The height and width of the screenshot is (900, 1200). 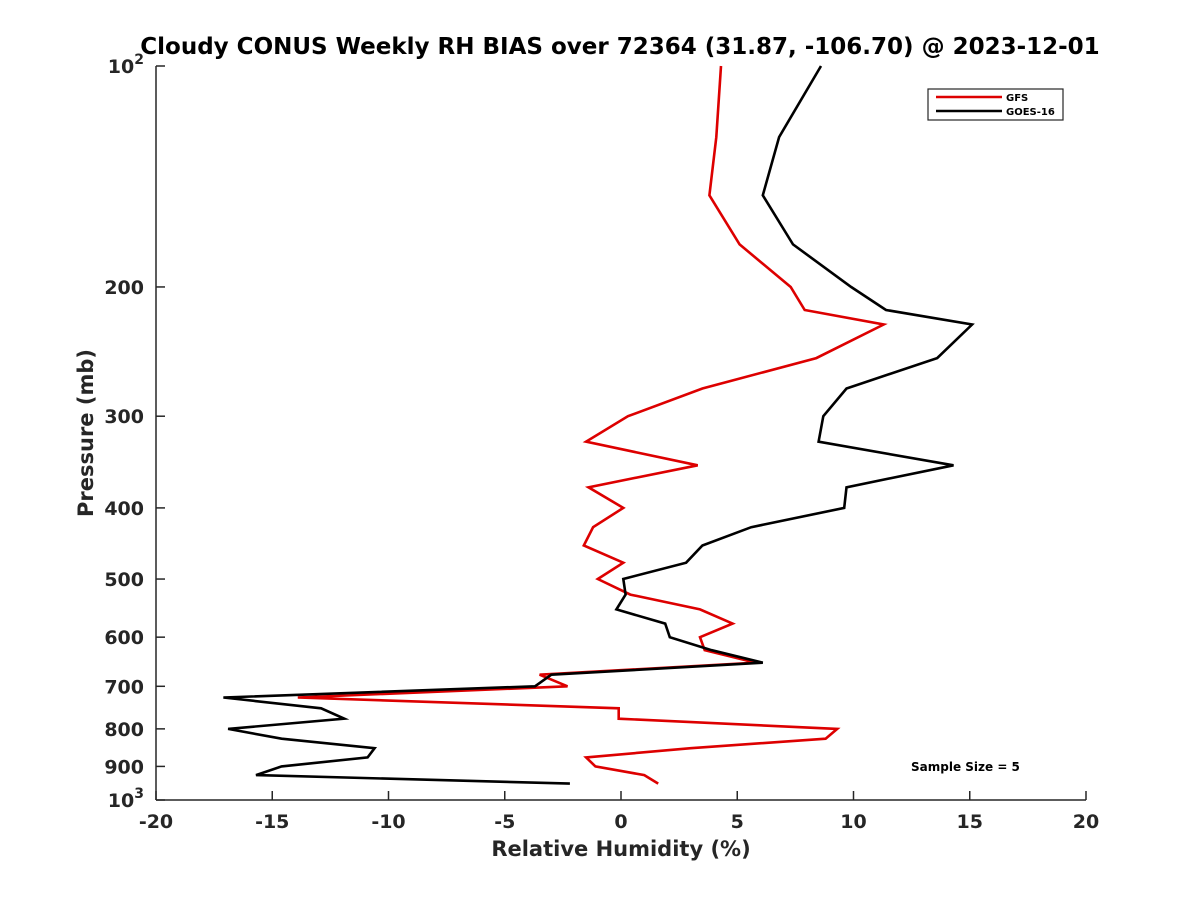 I want to click on y-tick-label: 200, so click(x=124, y=288).